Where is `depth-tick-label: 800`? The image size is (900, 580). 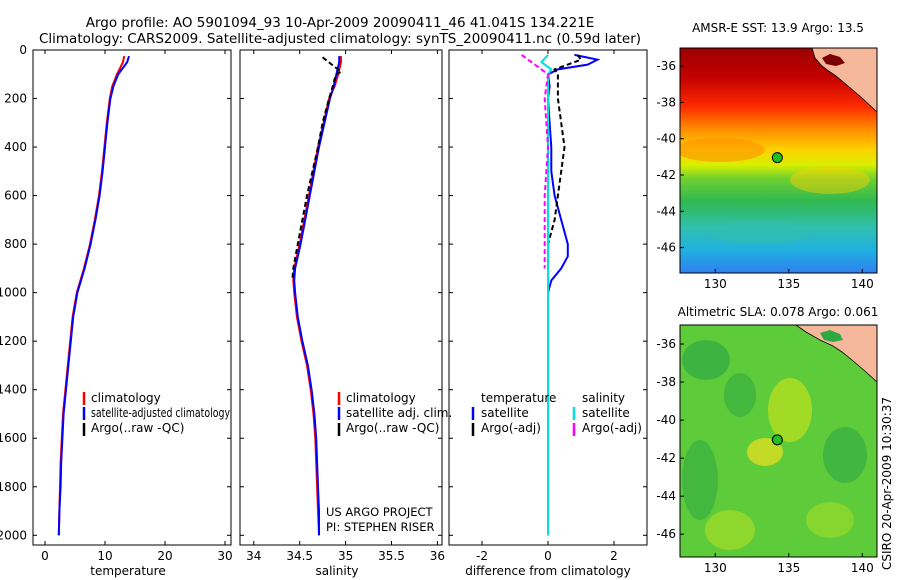 depth-tick-label: 800 is located at coordinates (15, 244).